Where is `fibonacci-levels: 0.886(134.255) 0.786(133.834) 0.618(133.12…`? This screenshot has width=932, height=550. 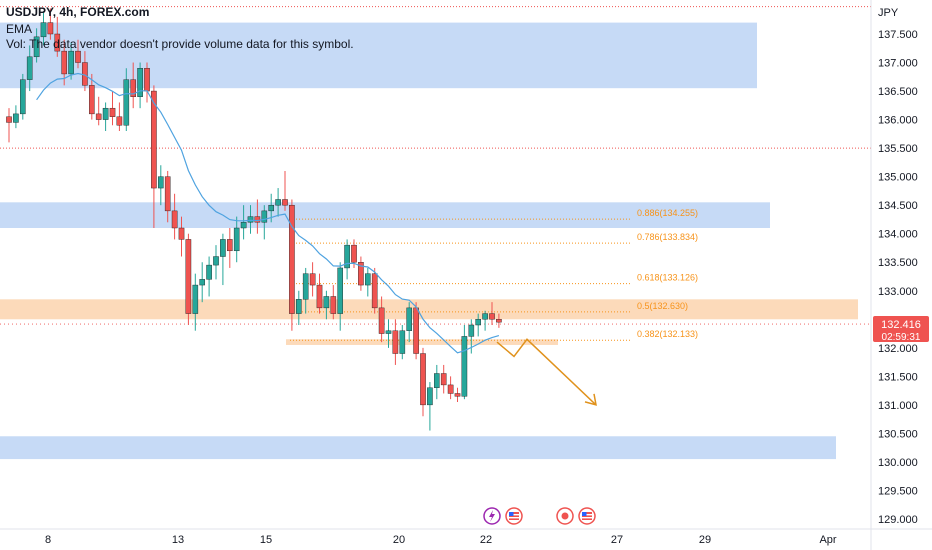 fibonacci-levels: 0.886(134.255) 0.786(133.834) 0.618(133.12… is located at coordinates (494, 274).